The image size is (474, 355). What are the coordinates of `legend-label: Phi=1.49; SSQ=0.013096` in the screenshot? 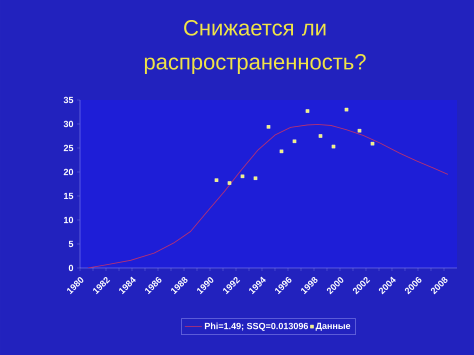 It's located at (256, 326).